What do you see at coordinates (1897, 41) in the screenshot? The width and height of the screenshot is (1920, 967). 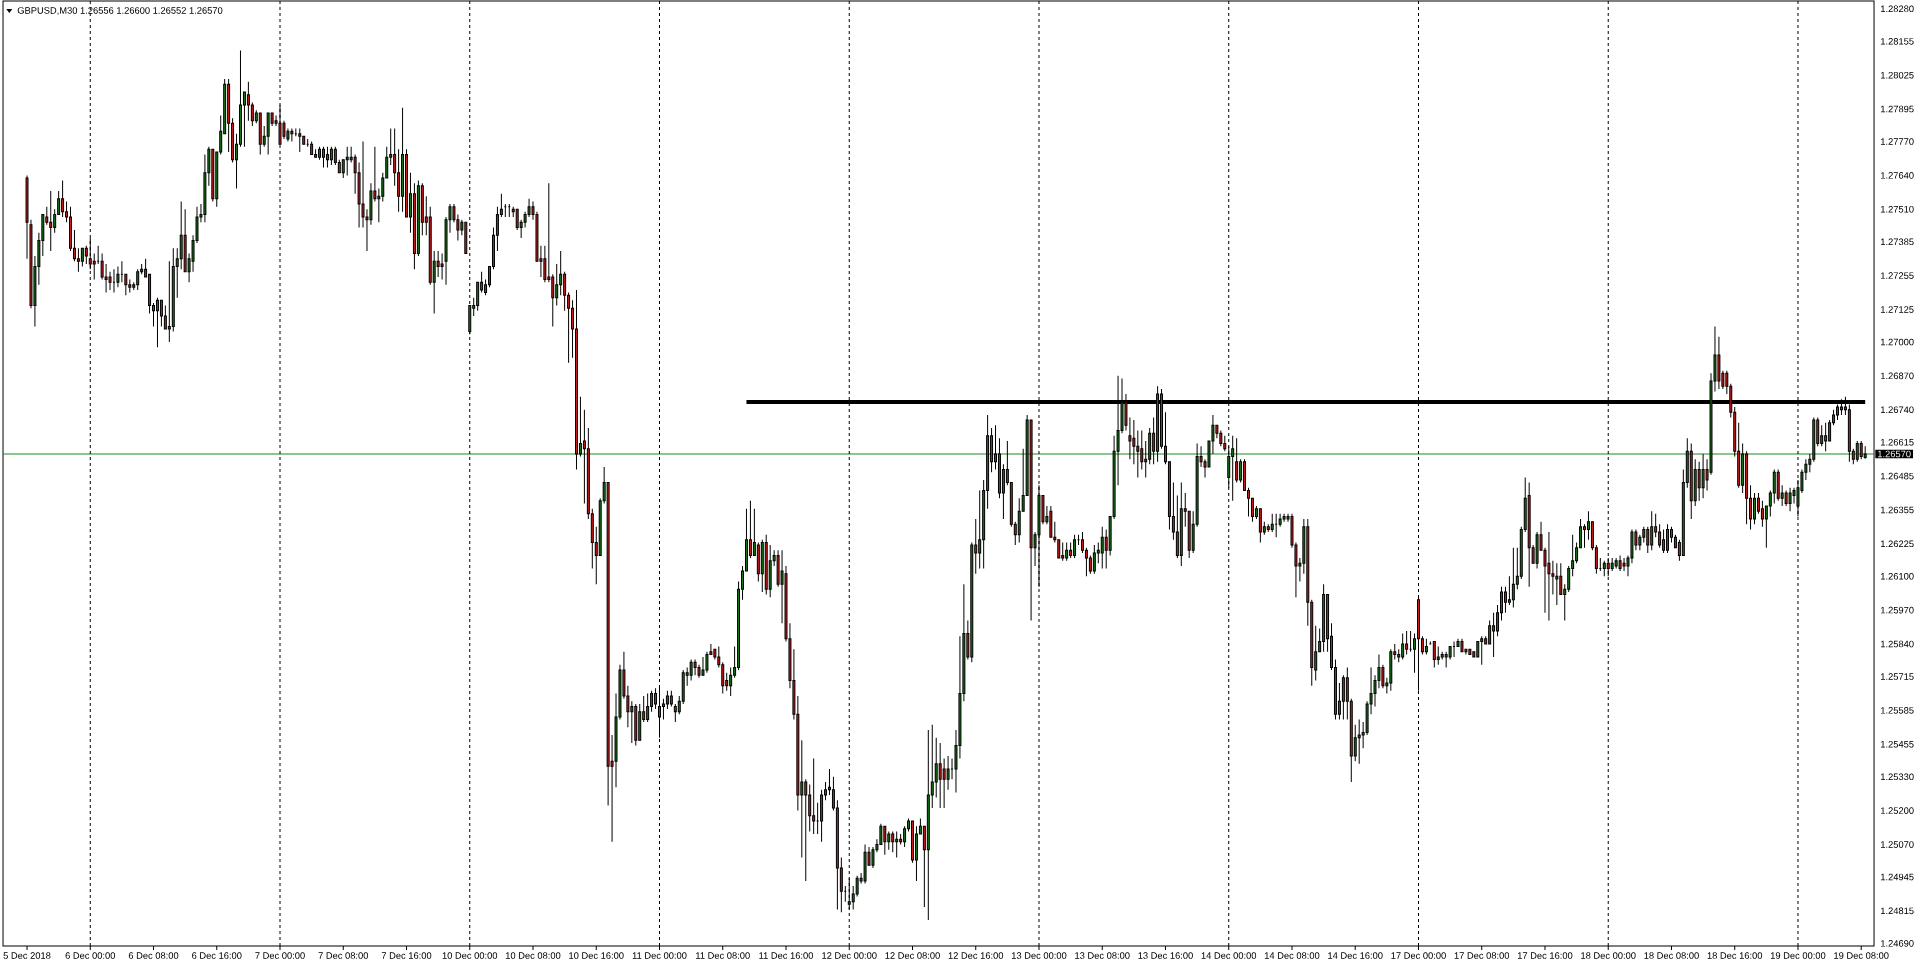 I see `y-tick-label: 1.28155` at bounding box center [1897, 41].